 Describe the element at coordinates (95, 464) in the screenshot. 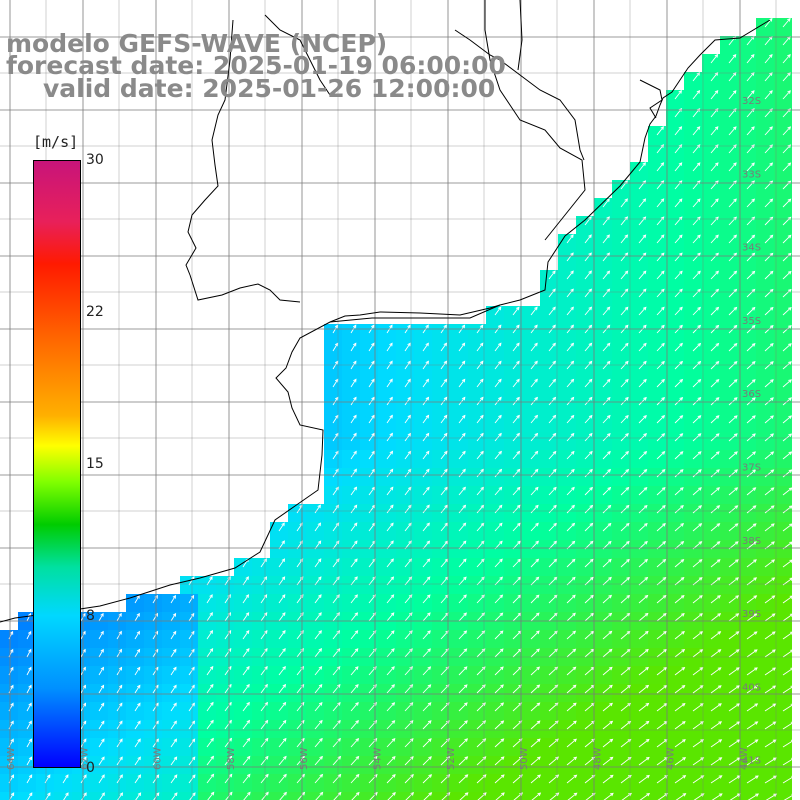

I see `colorbar-tick-15: 15` at that location.